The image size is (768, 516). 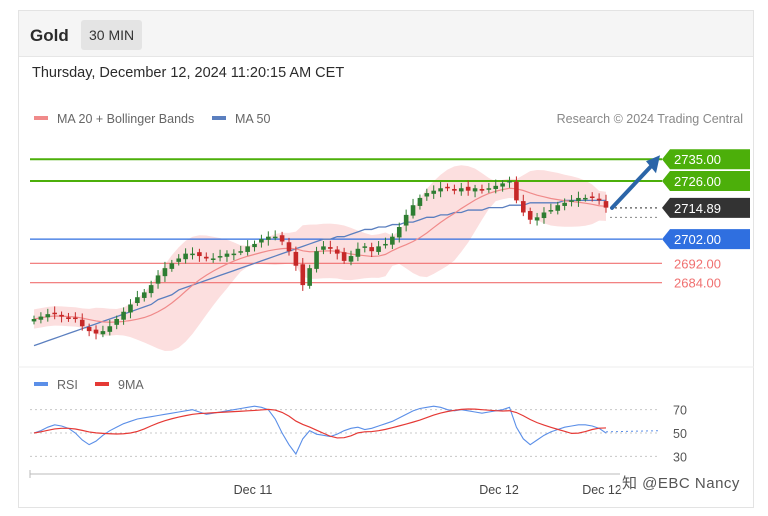 I want to click on forecast-arrow-head, so click(x=653, y=164).